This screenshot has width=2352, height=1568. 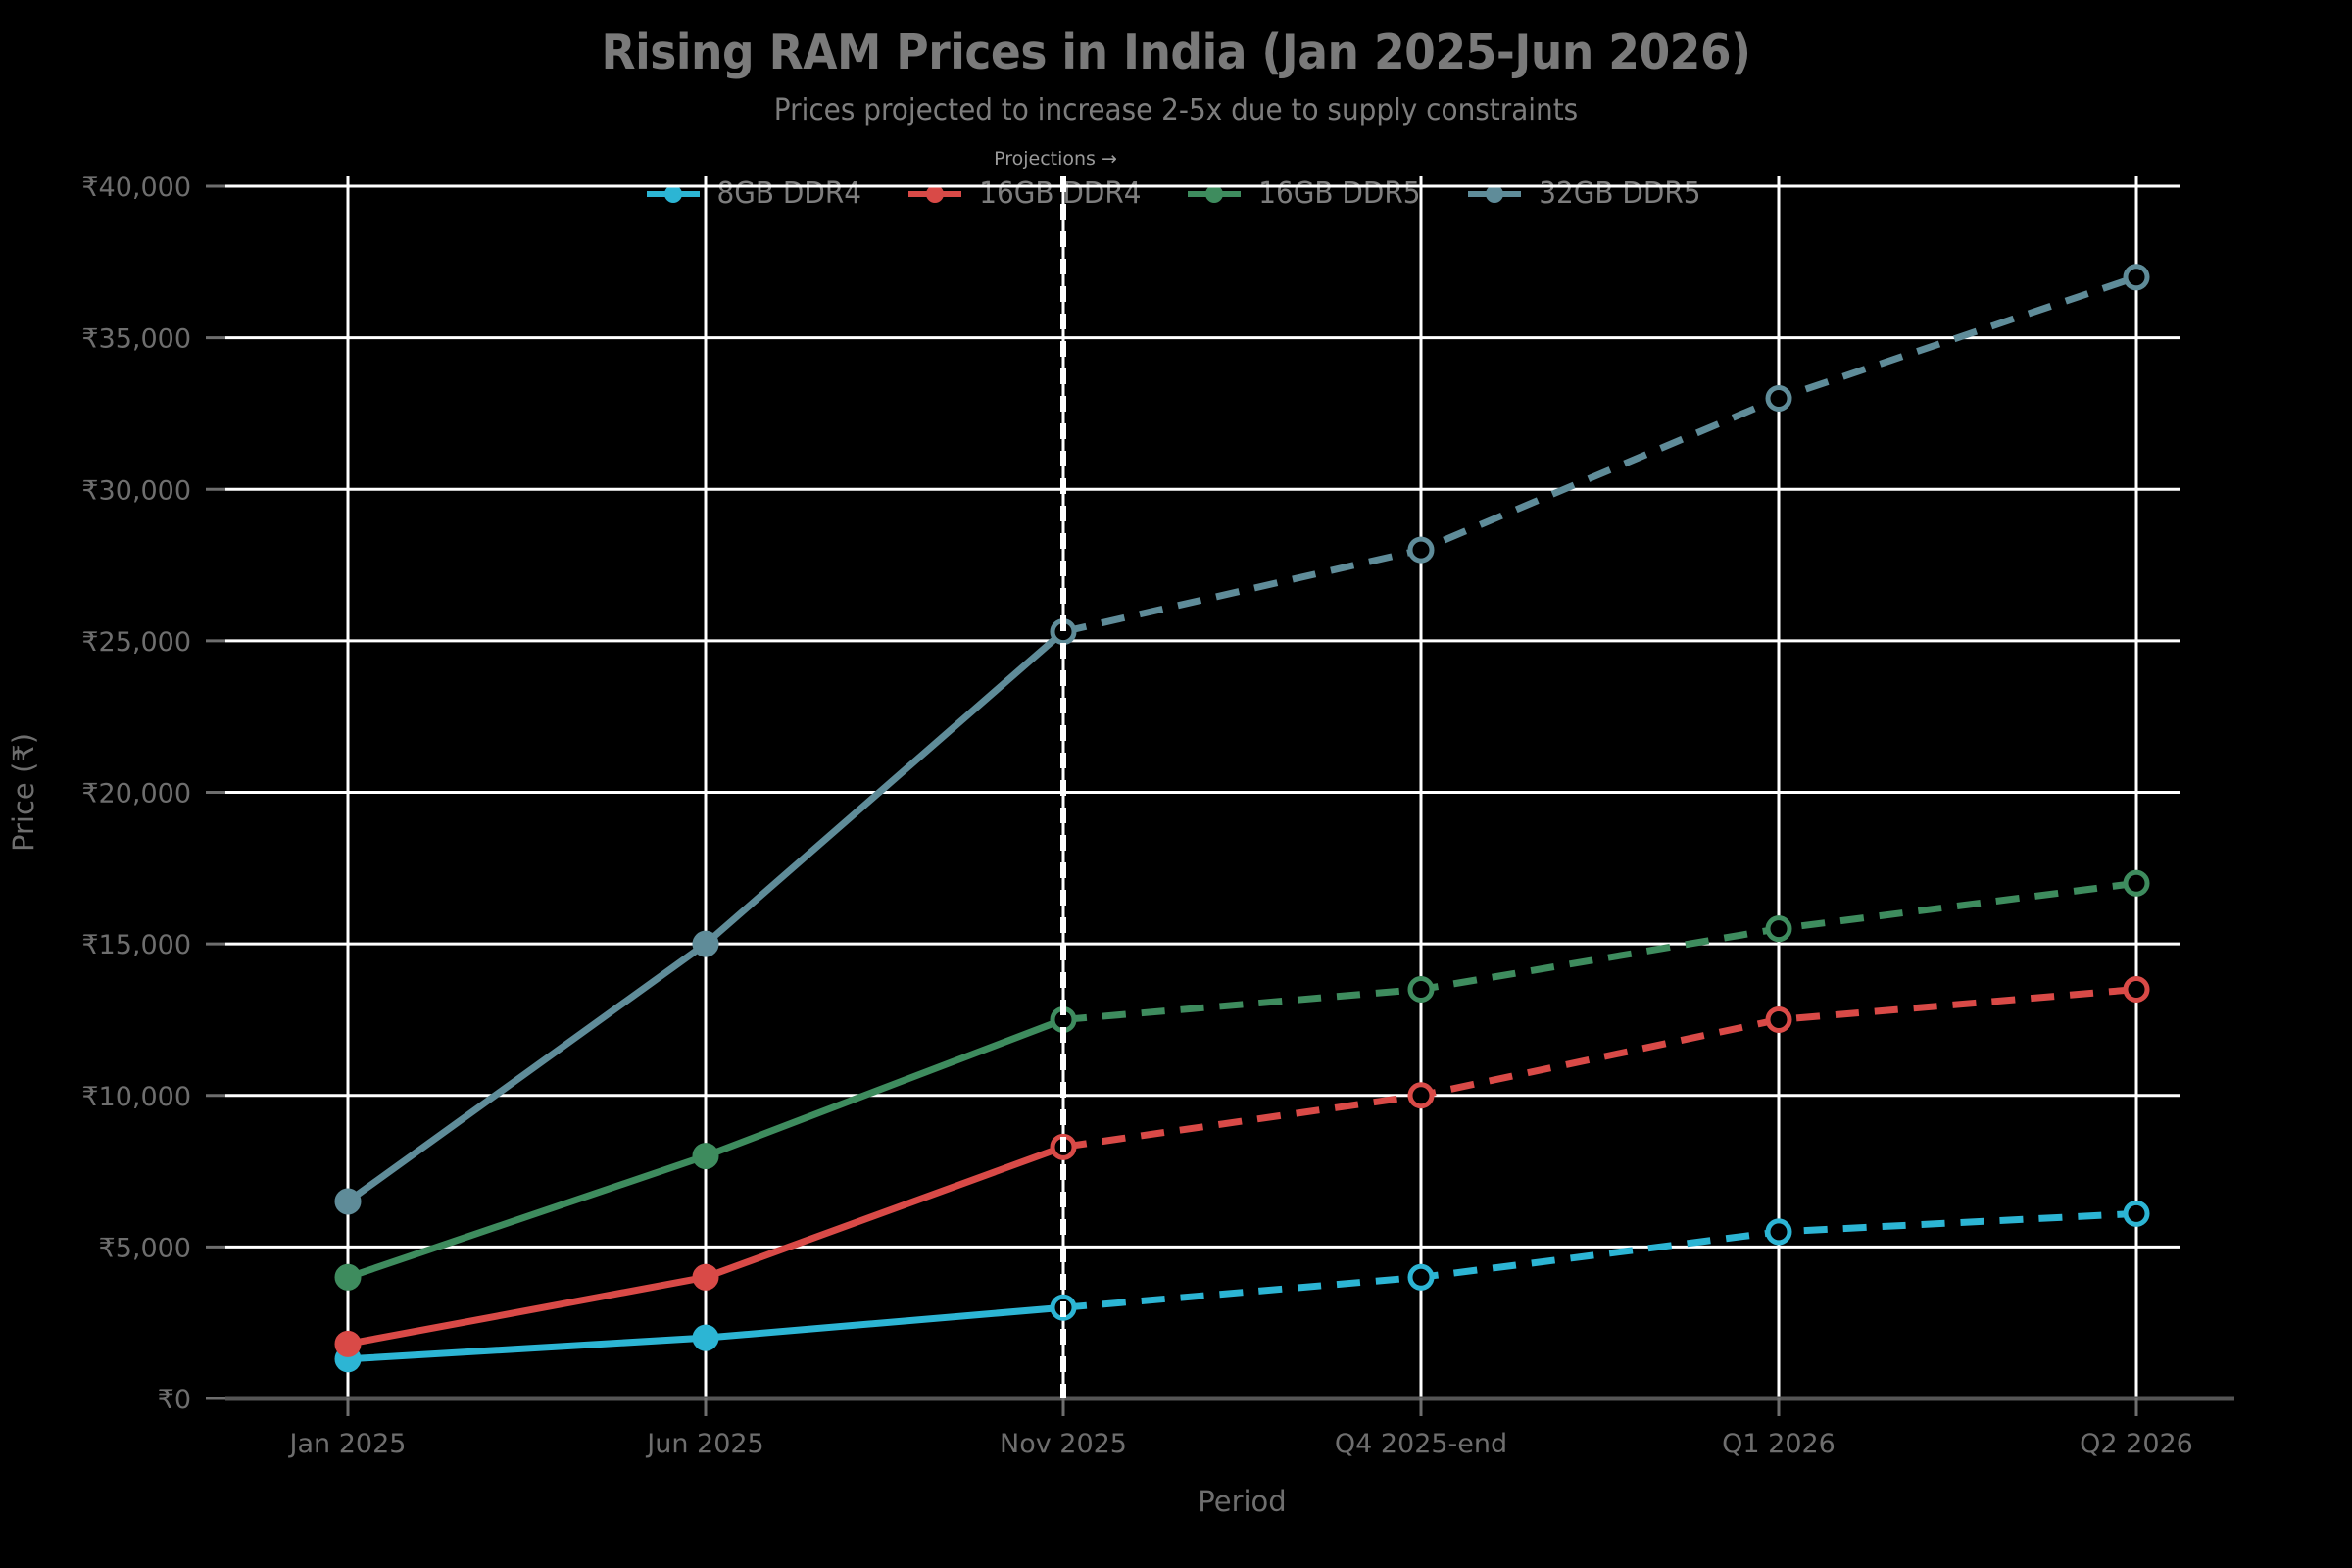 I want to click on y-tick-label: ₹10,000, so click(x=136, y=1097).